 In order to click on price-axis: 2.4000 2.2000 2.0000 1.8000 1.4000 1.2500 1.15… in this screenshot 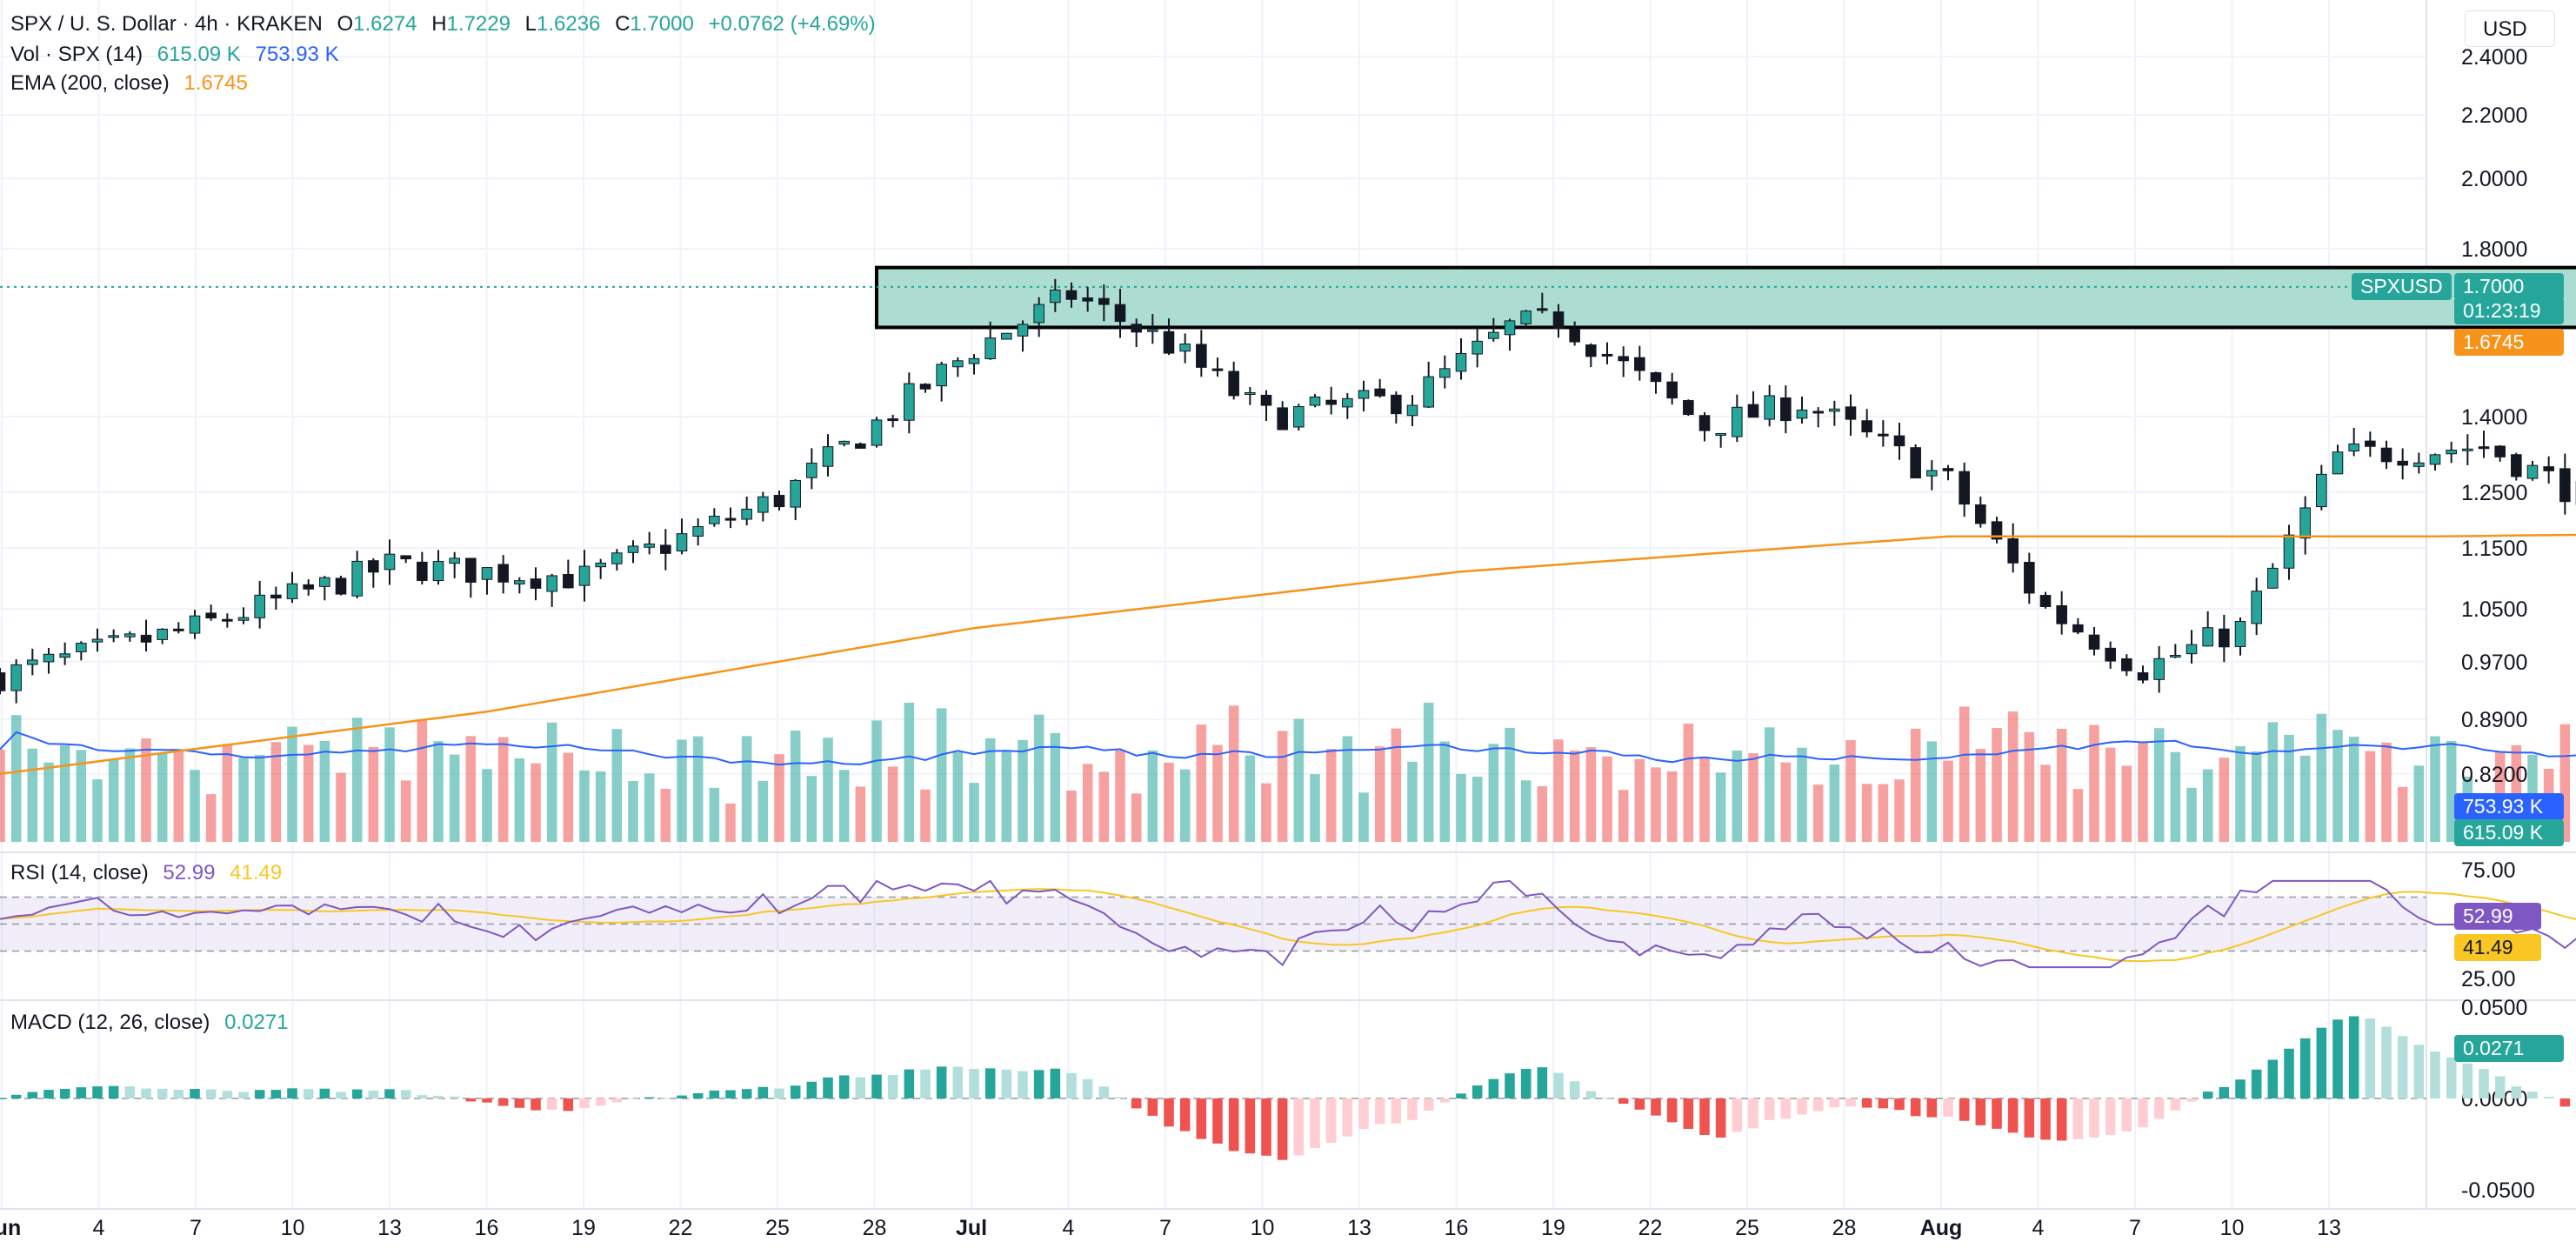, I will do `click(2494, 416)`.